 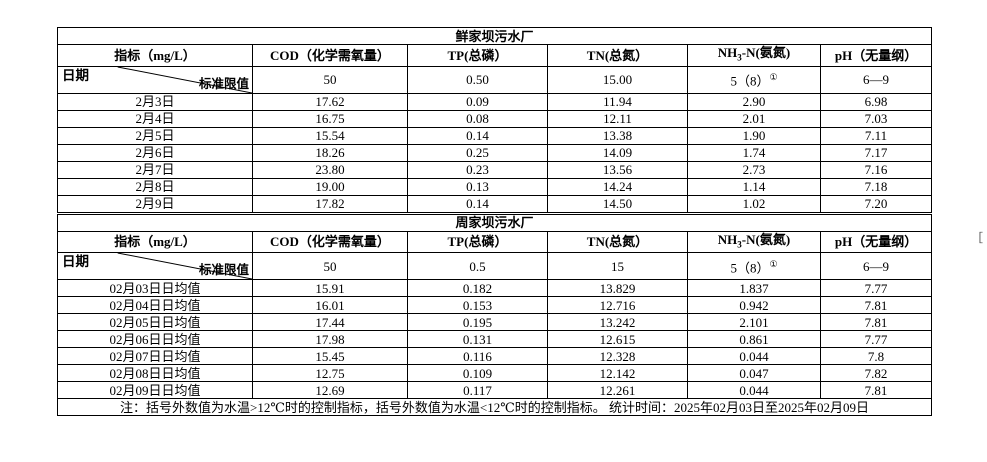 I want to click on cell-tn: 14.09, so click(x=617, y=152).